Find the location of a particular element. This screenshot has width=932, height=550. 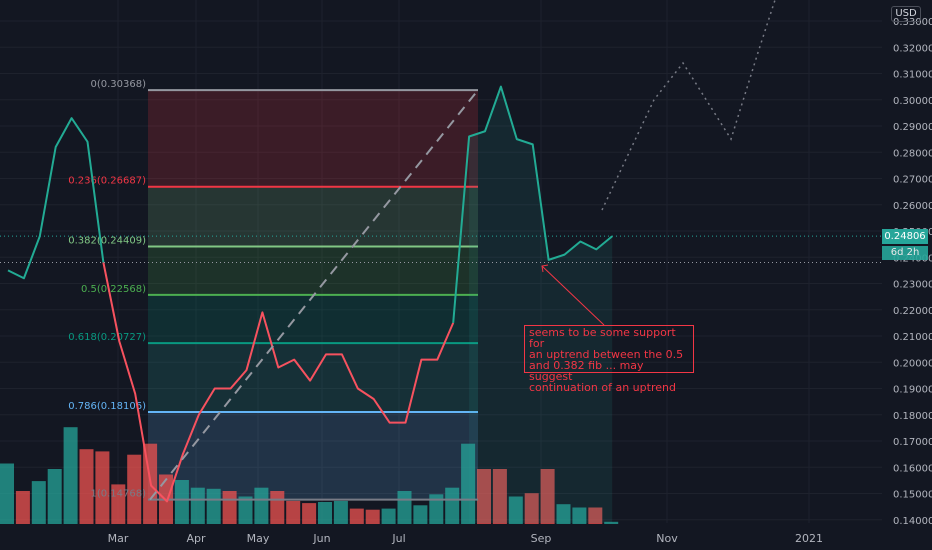

fib-level-label: 0.786(0.18106) is located at coordinates (107, 406).